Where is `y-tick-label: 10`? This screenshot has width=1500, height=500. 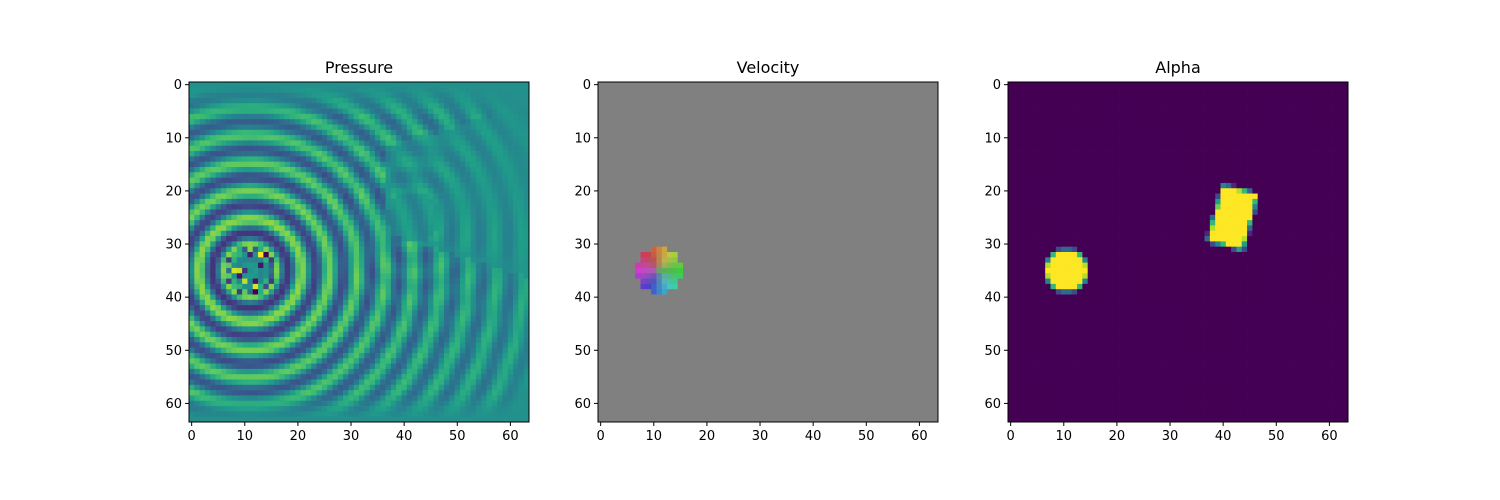
y-tick-label: 10 is located at coordinates (173, 138).